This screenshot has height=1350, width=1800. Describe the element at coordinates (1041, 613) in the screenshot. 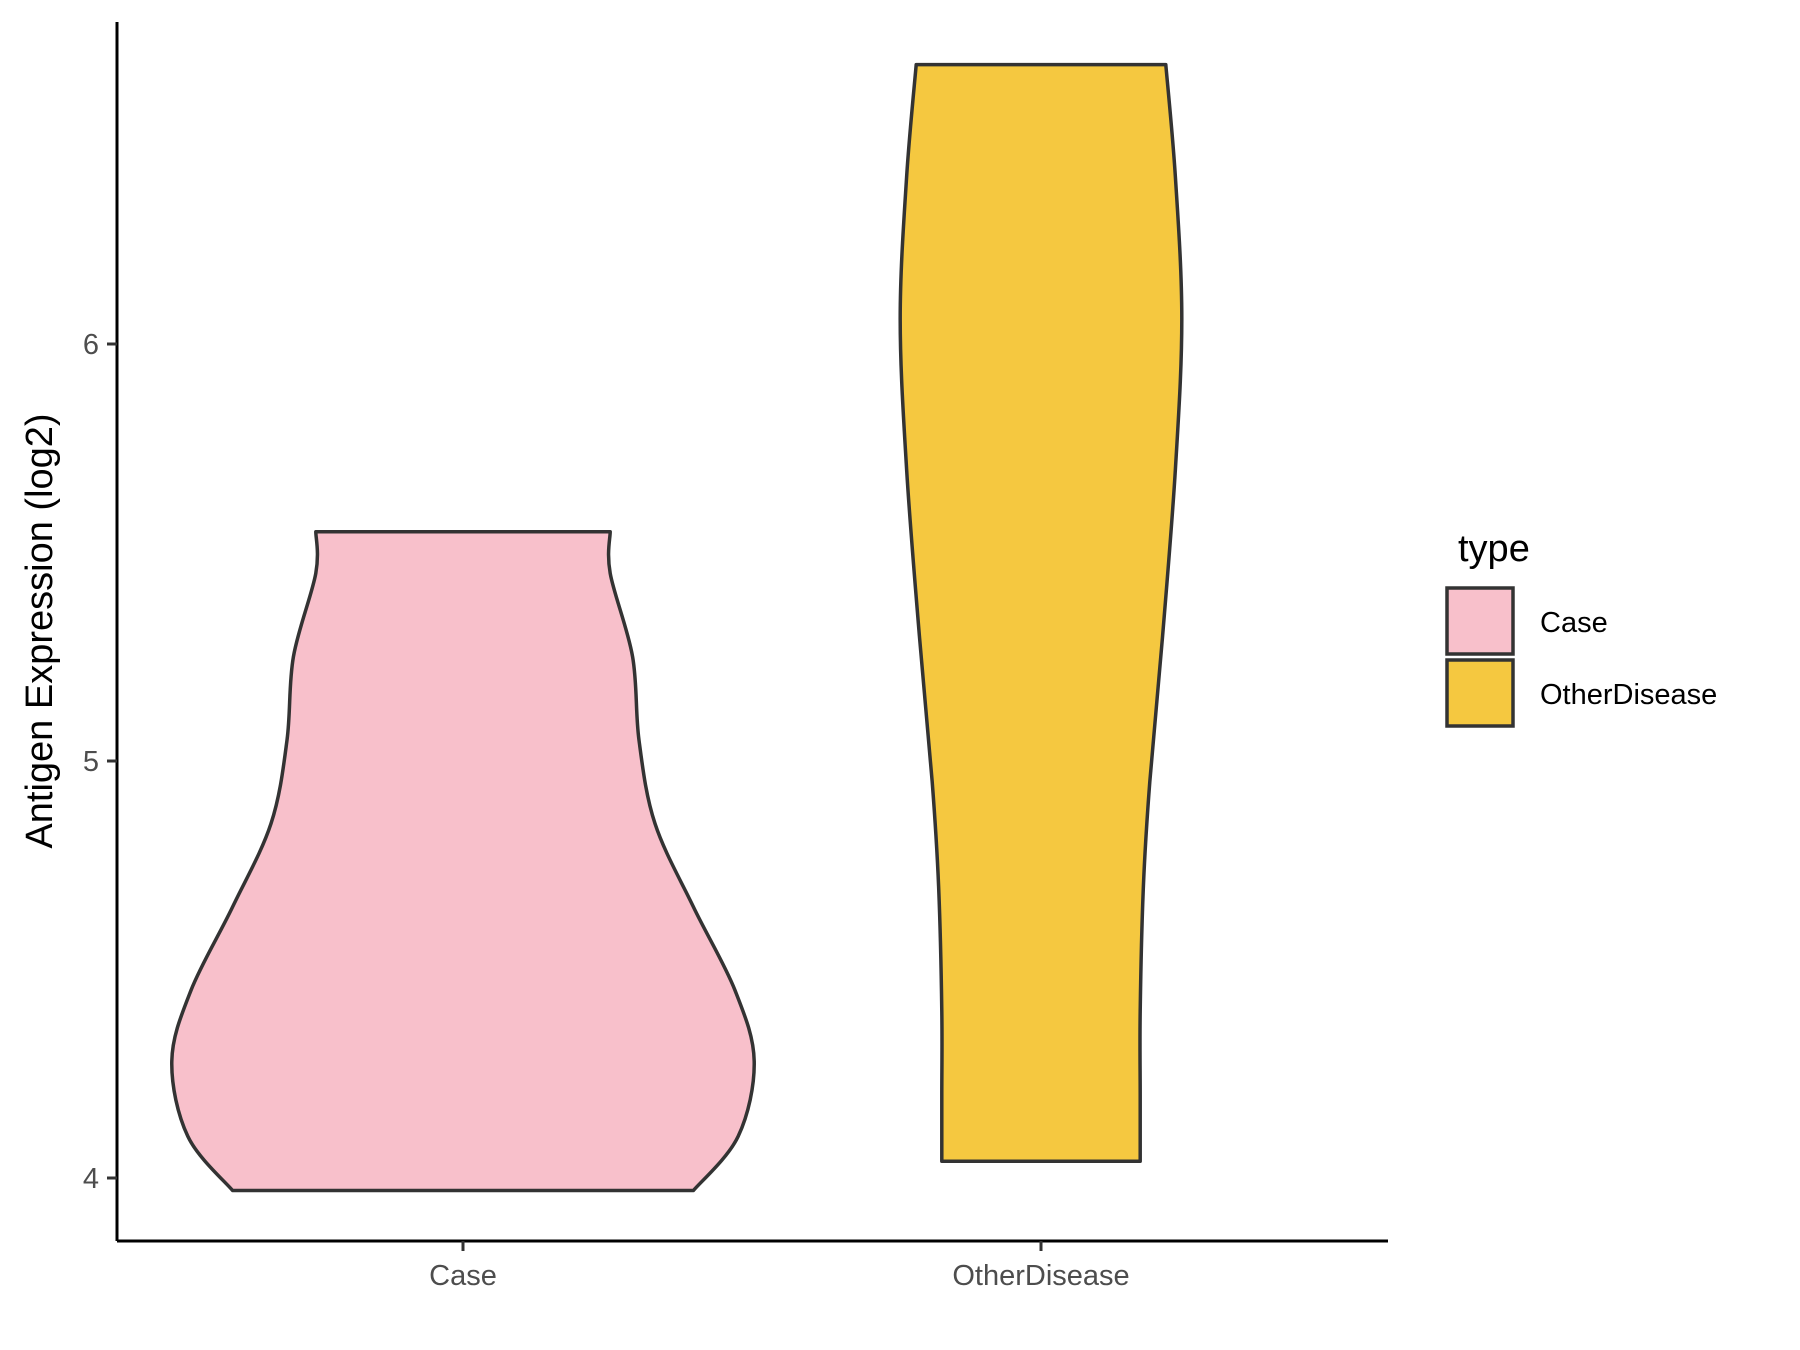

I see `violin-otherdisease` at that location.